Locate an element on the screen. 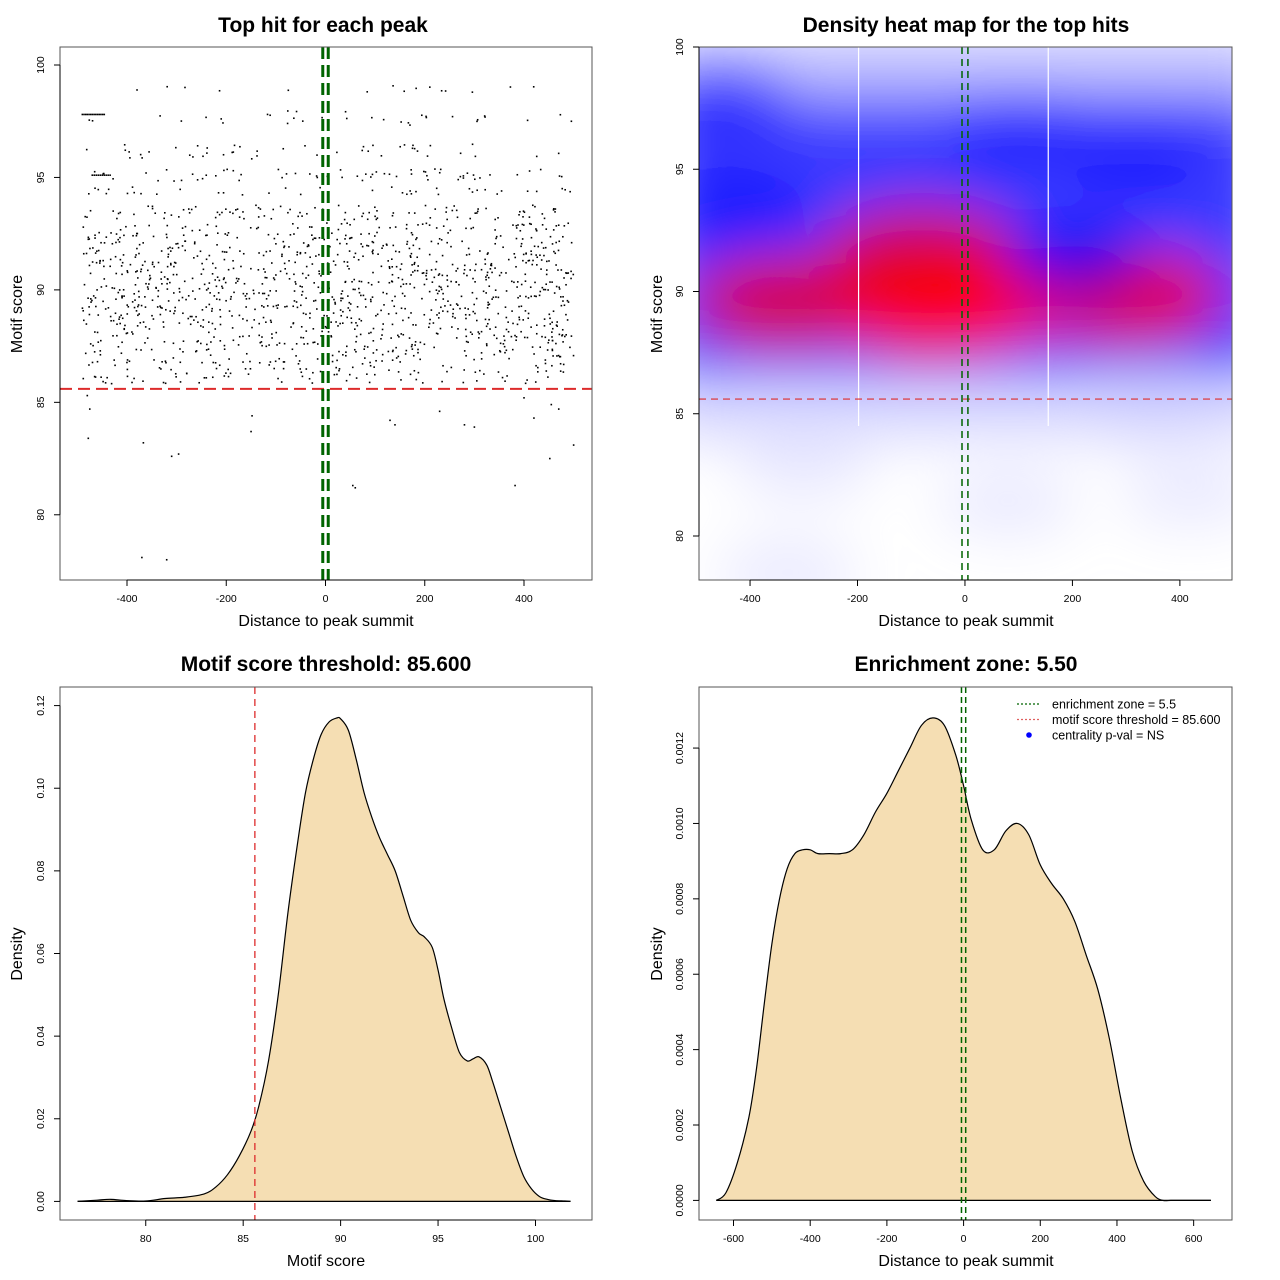  scatter-x-tick-label: 0 is located at coordinates (326, 599).